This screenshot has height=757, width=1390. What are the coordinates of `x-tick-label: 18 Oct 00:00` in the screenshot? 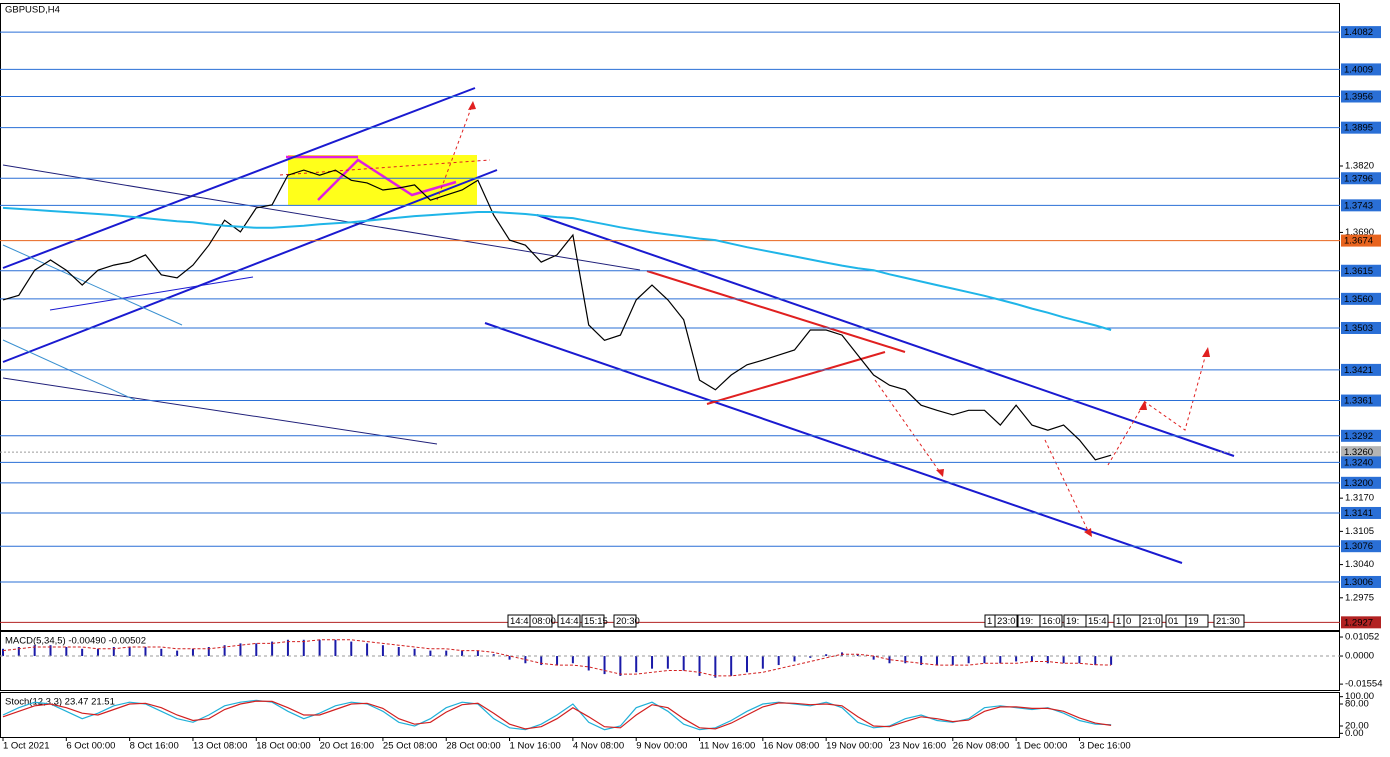 It's located at (283, 746).